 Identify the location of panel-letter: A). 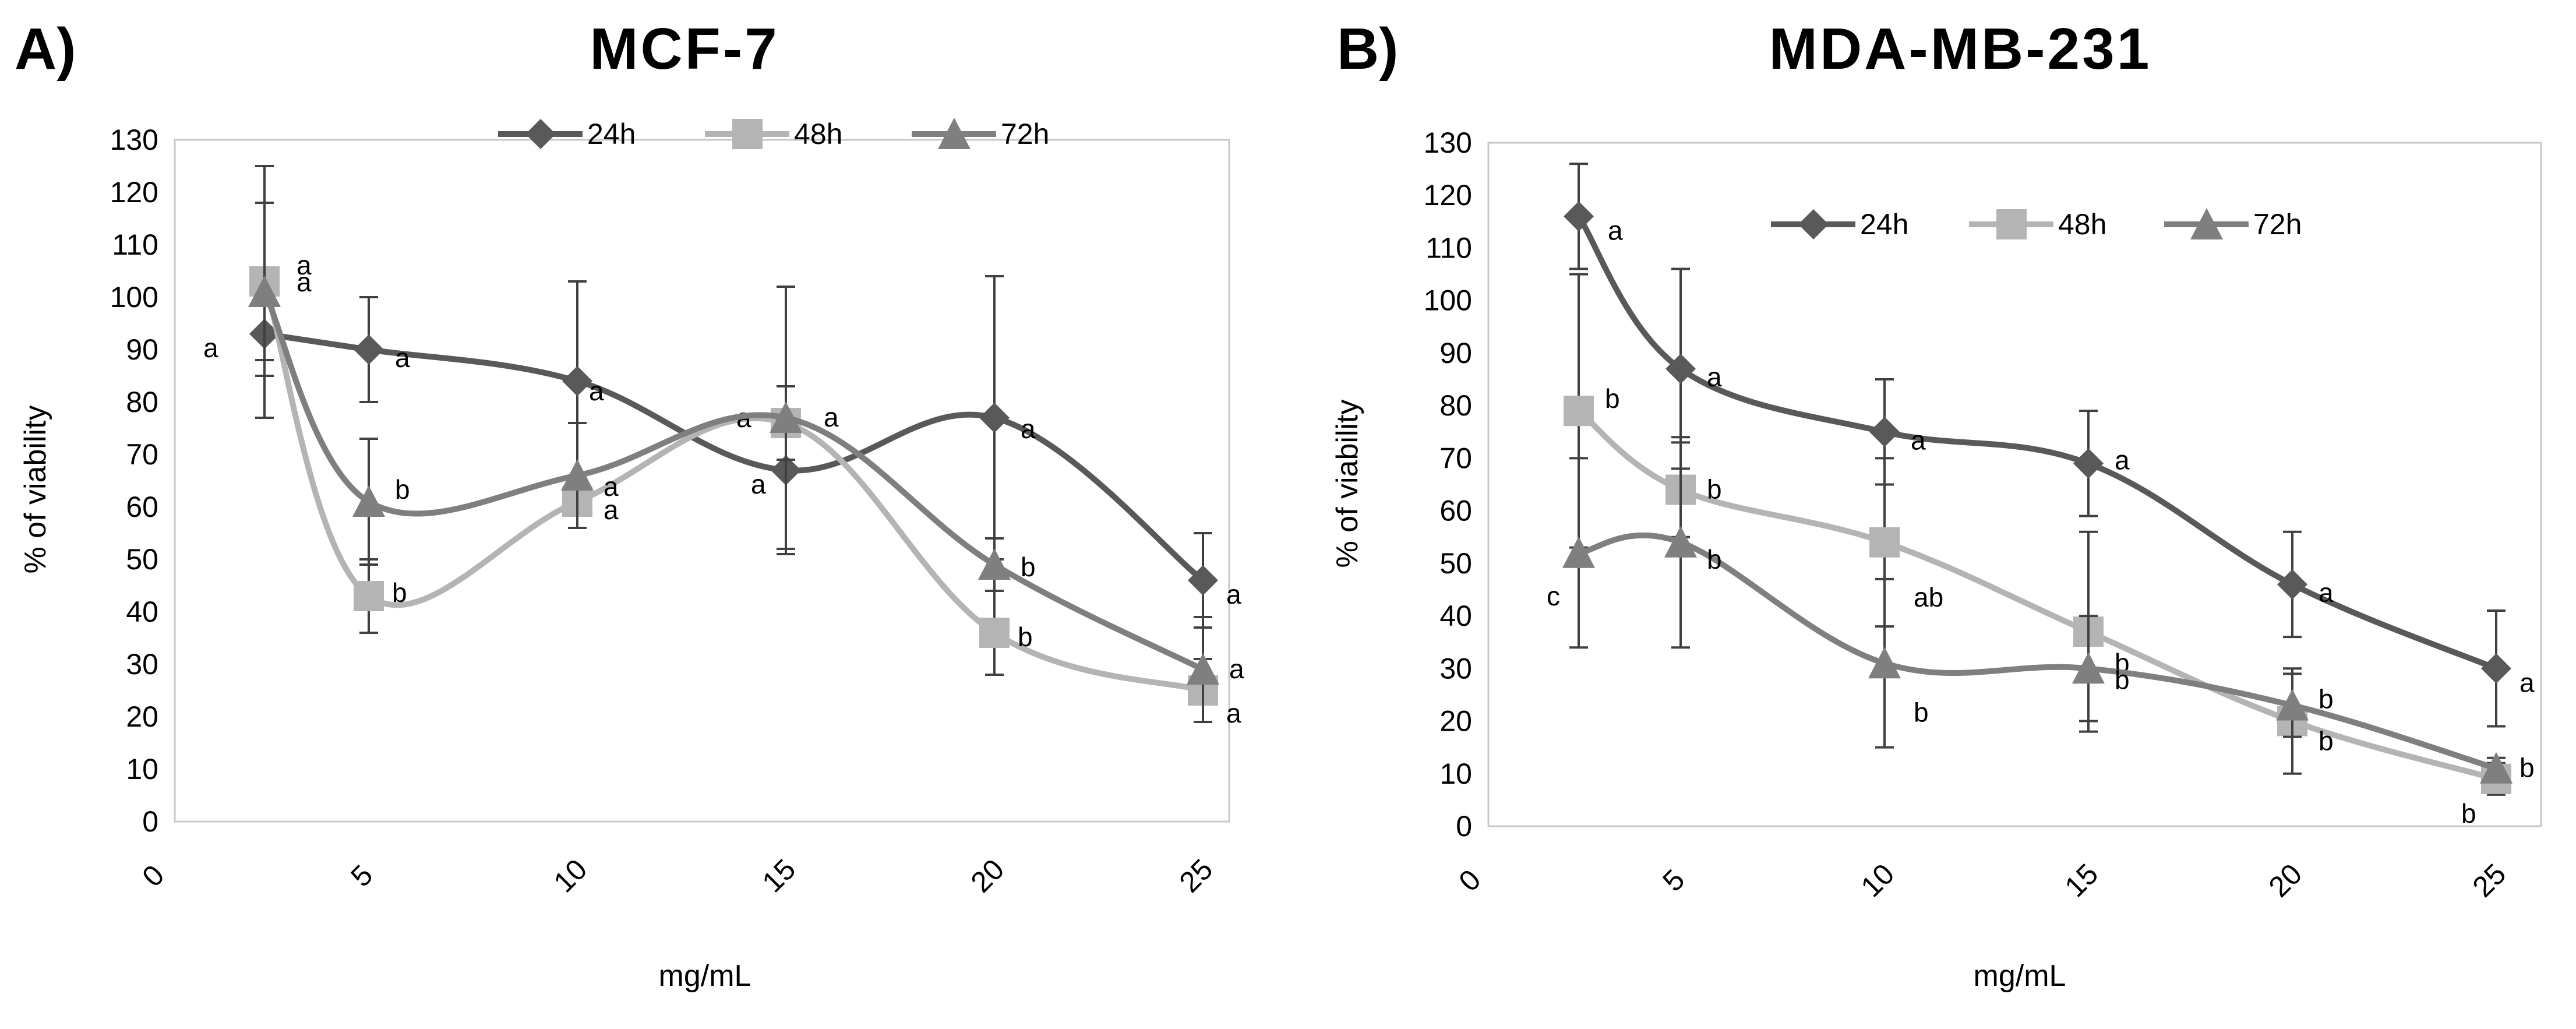
(45, 49).